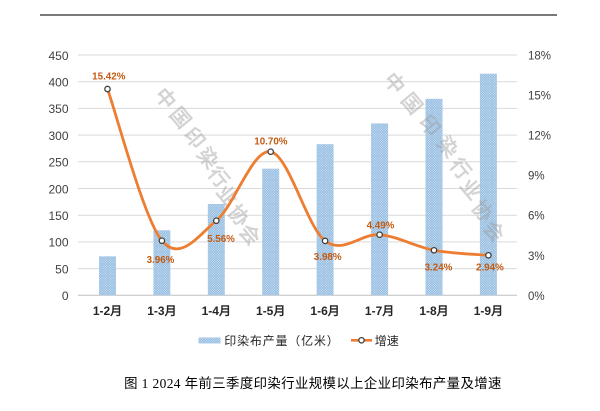 This screenshot has width=600, height=411. Describe the element at coordinates (539, 97) in the screenshot. I see `svg-text: 15%` at that location.